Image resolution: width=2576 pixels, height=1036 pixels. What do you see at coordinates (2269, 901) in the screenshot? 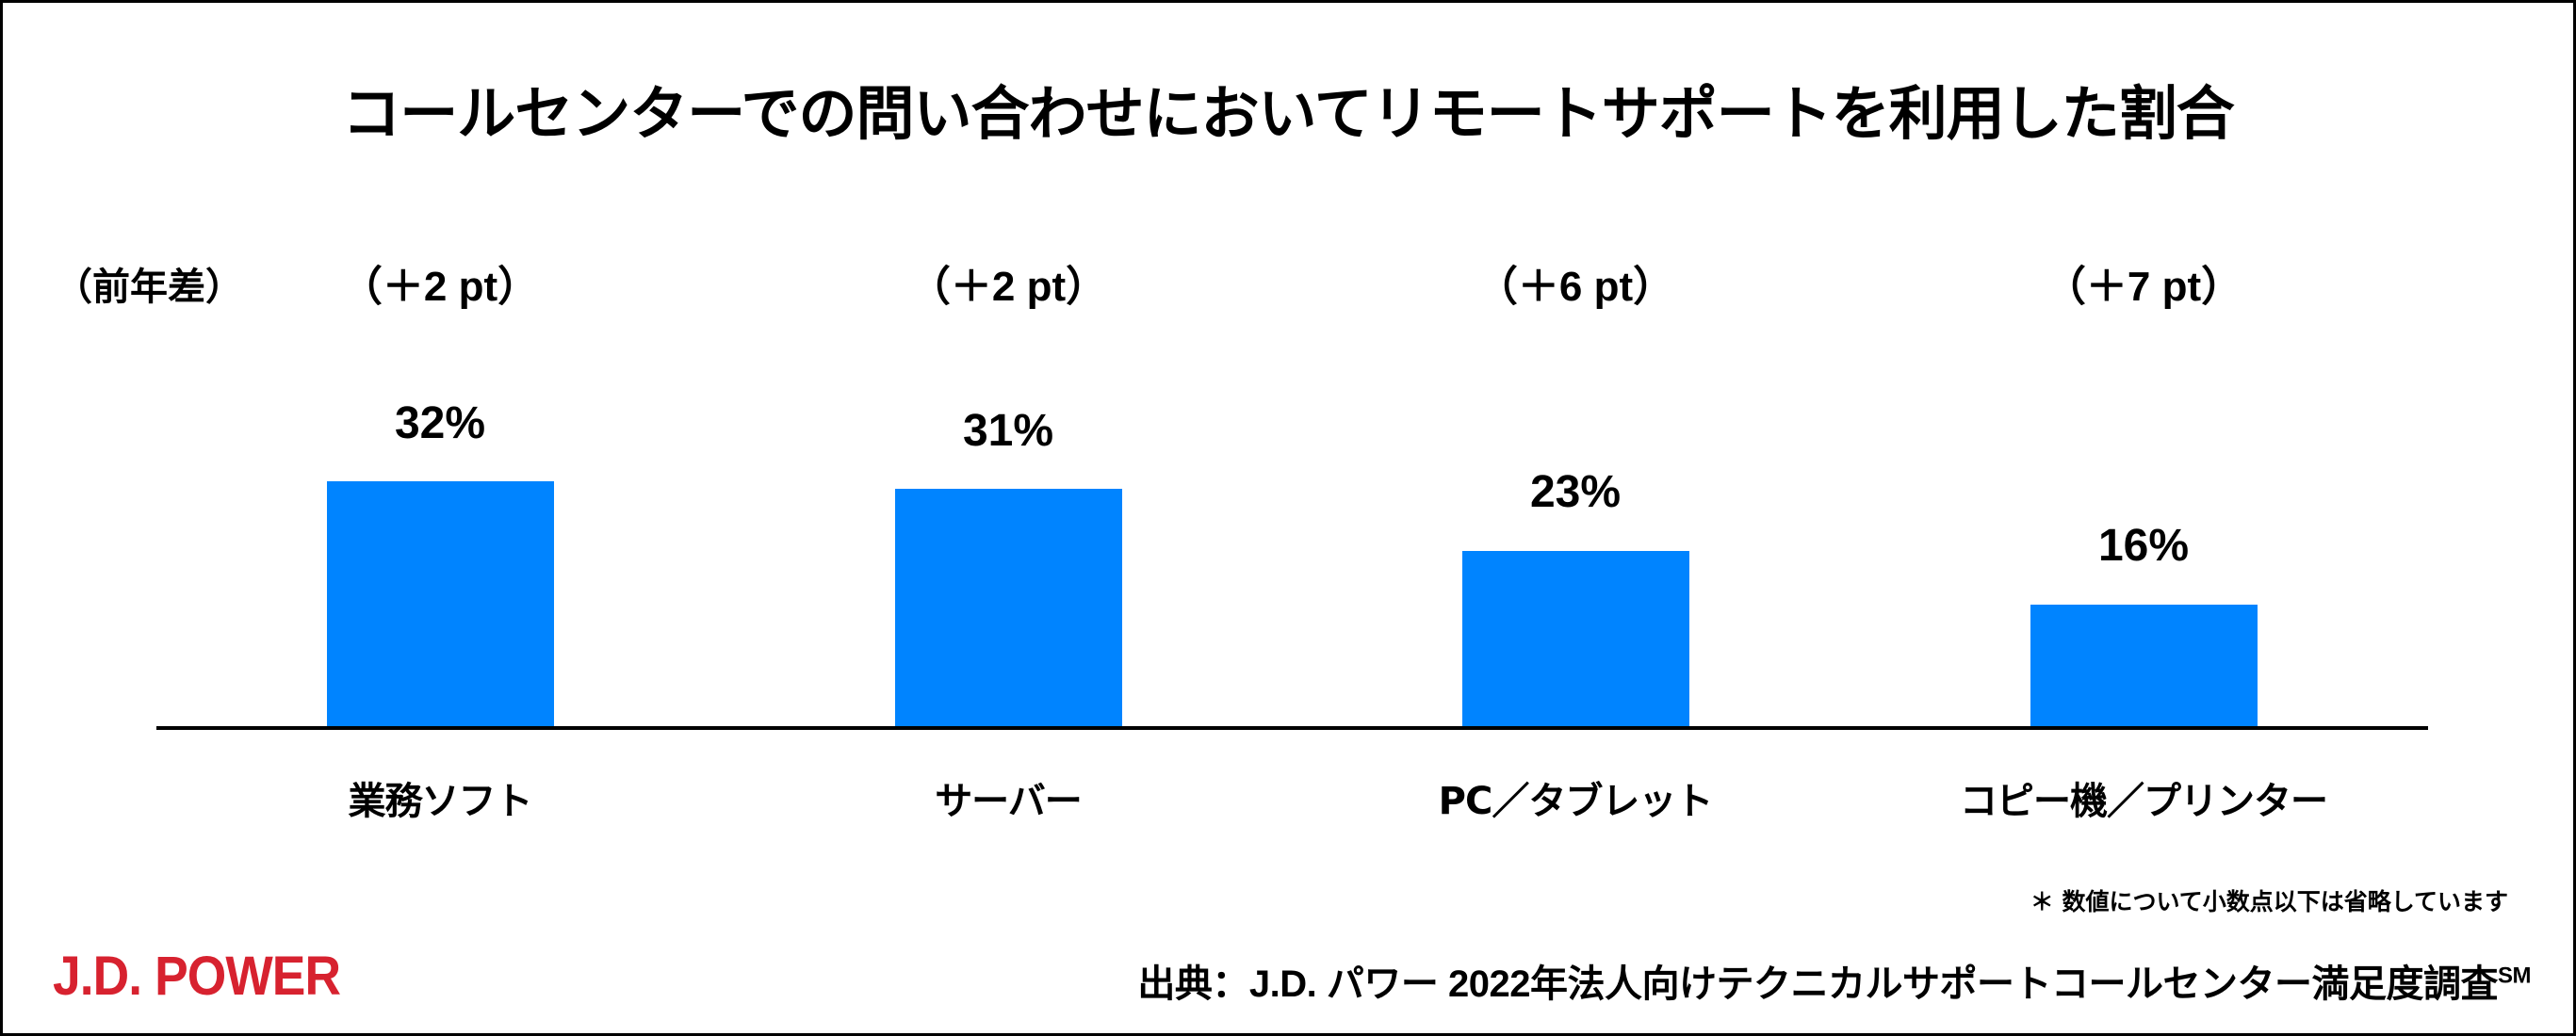
I see `footnote: ＊ 数値について小数点以下は省略しています` at bounding box center [2269, 901].